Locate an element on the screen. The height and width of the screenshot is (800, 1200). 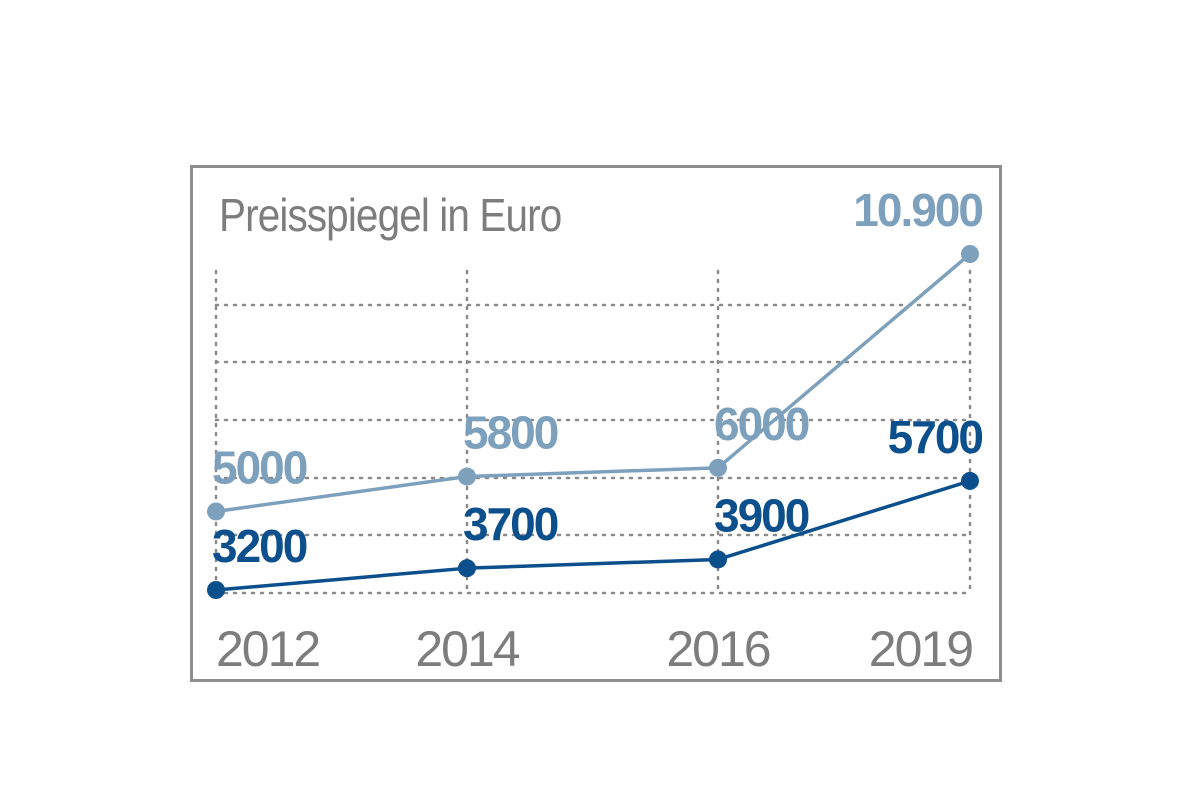
series-0-label-1: 5800 is located at coordinates (510, 433).